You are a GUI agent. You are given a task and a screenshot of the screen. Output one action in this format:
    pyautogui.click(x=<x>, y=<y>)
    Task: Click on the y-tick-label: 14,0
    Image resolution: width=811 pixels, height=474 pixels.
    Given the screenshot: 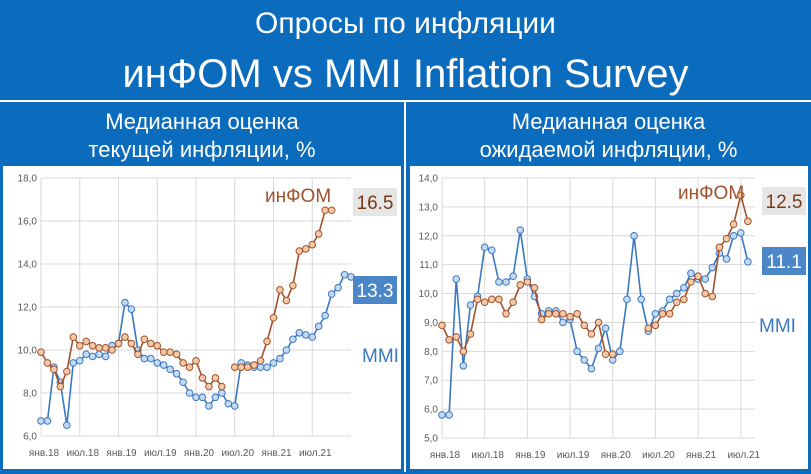 What is the action you would take?
    pyautogui.click(x=28, y=265)
    